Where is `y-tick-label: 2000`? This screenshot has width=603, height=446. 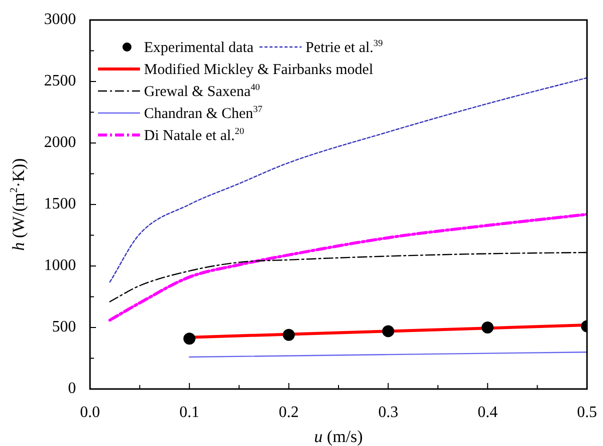
y-tick-label: 2000 is located at coordinates (60, 143).